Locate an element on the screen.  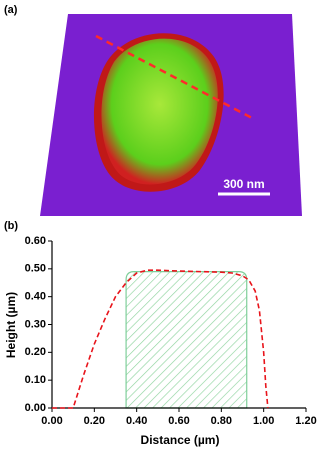
panel-label: (a) is located at coordinates (11, 10).